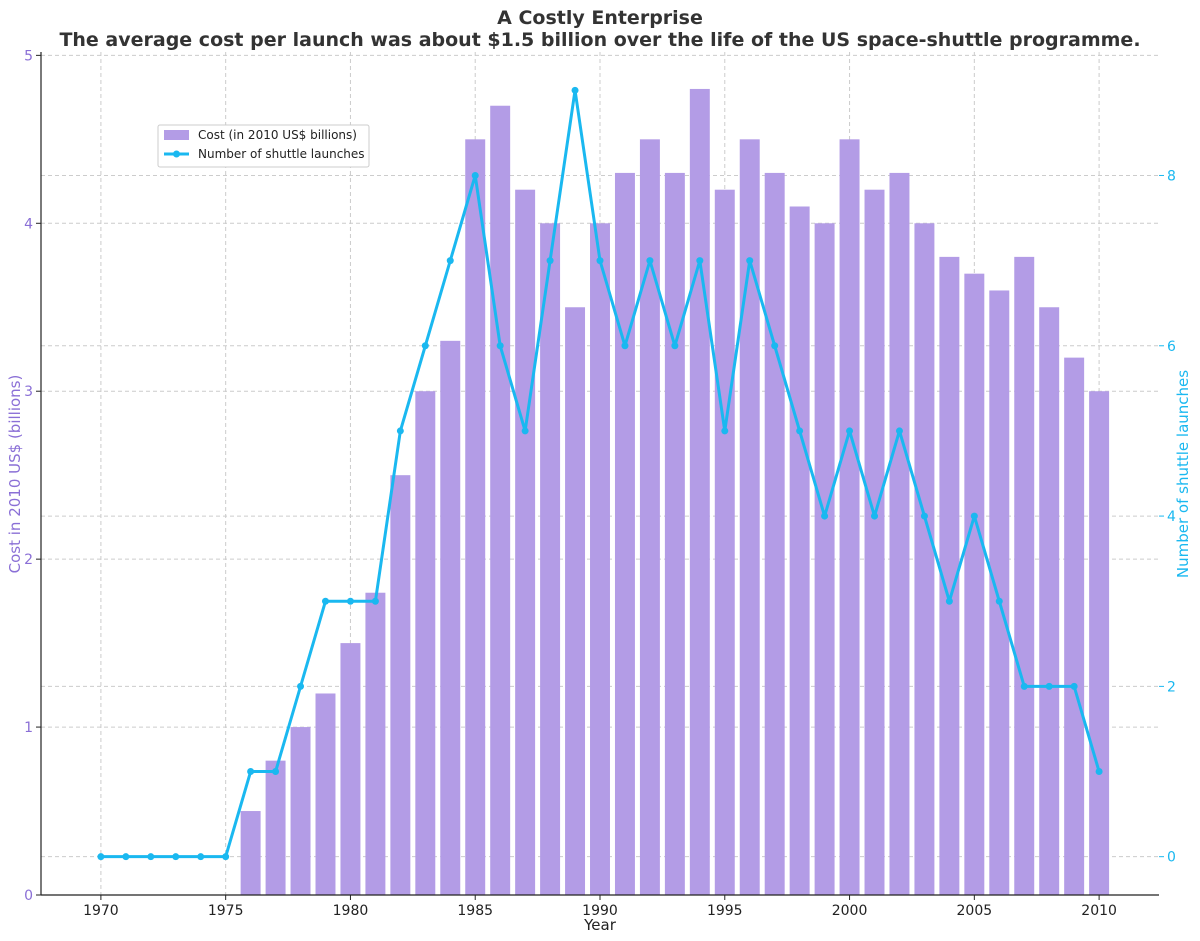  I want to click on right-y-axis-label: Number of shuttle launches, so click(1183, 474).